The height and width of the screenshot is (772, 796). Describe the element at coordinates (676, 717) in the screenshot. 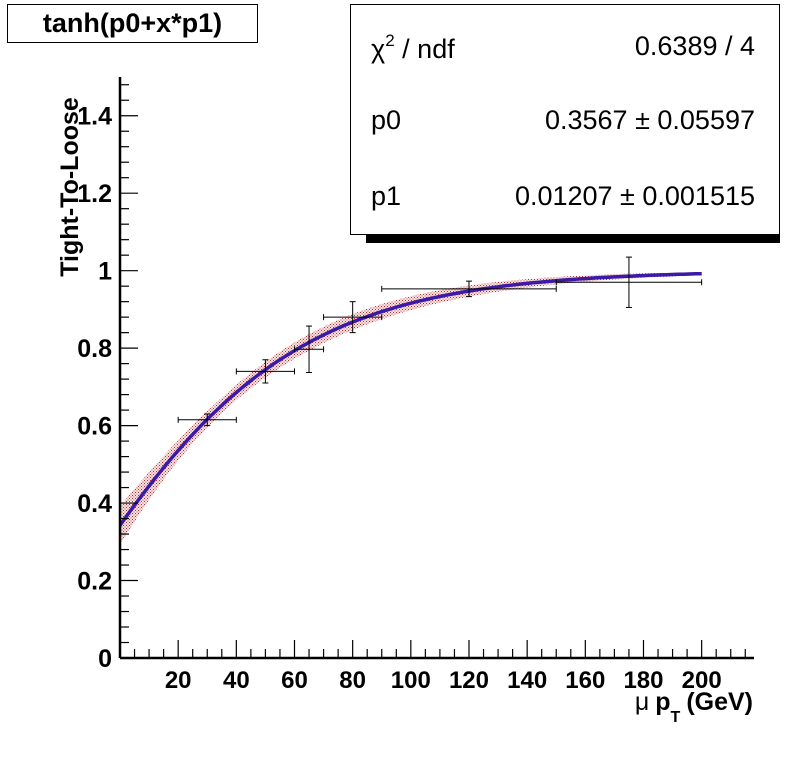

I see `x-axis-label-sub: T` at that location.